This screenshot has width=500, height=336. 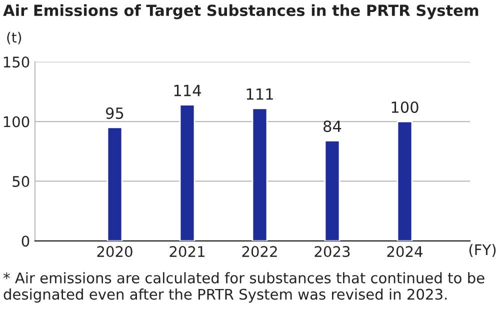 What do you see at coordinates (26, 241) in the screenshot?
I see `y-tick-label: 0` at bounding box center [26, 241].